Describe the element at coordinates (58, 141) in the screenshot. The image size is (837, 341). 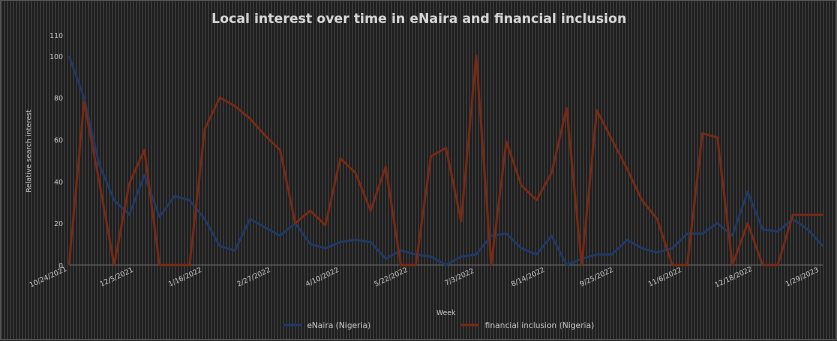
I see `y-tick-label: 60` at that location.